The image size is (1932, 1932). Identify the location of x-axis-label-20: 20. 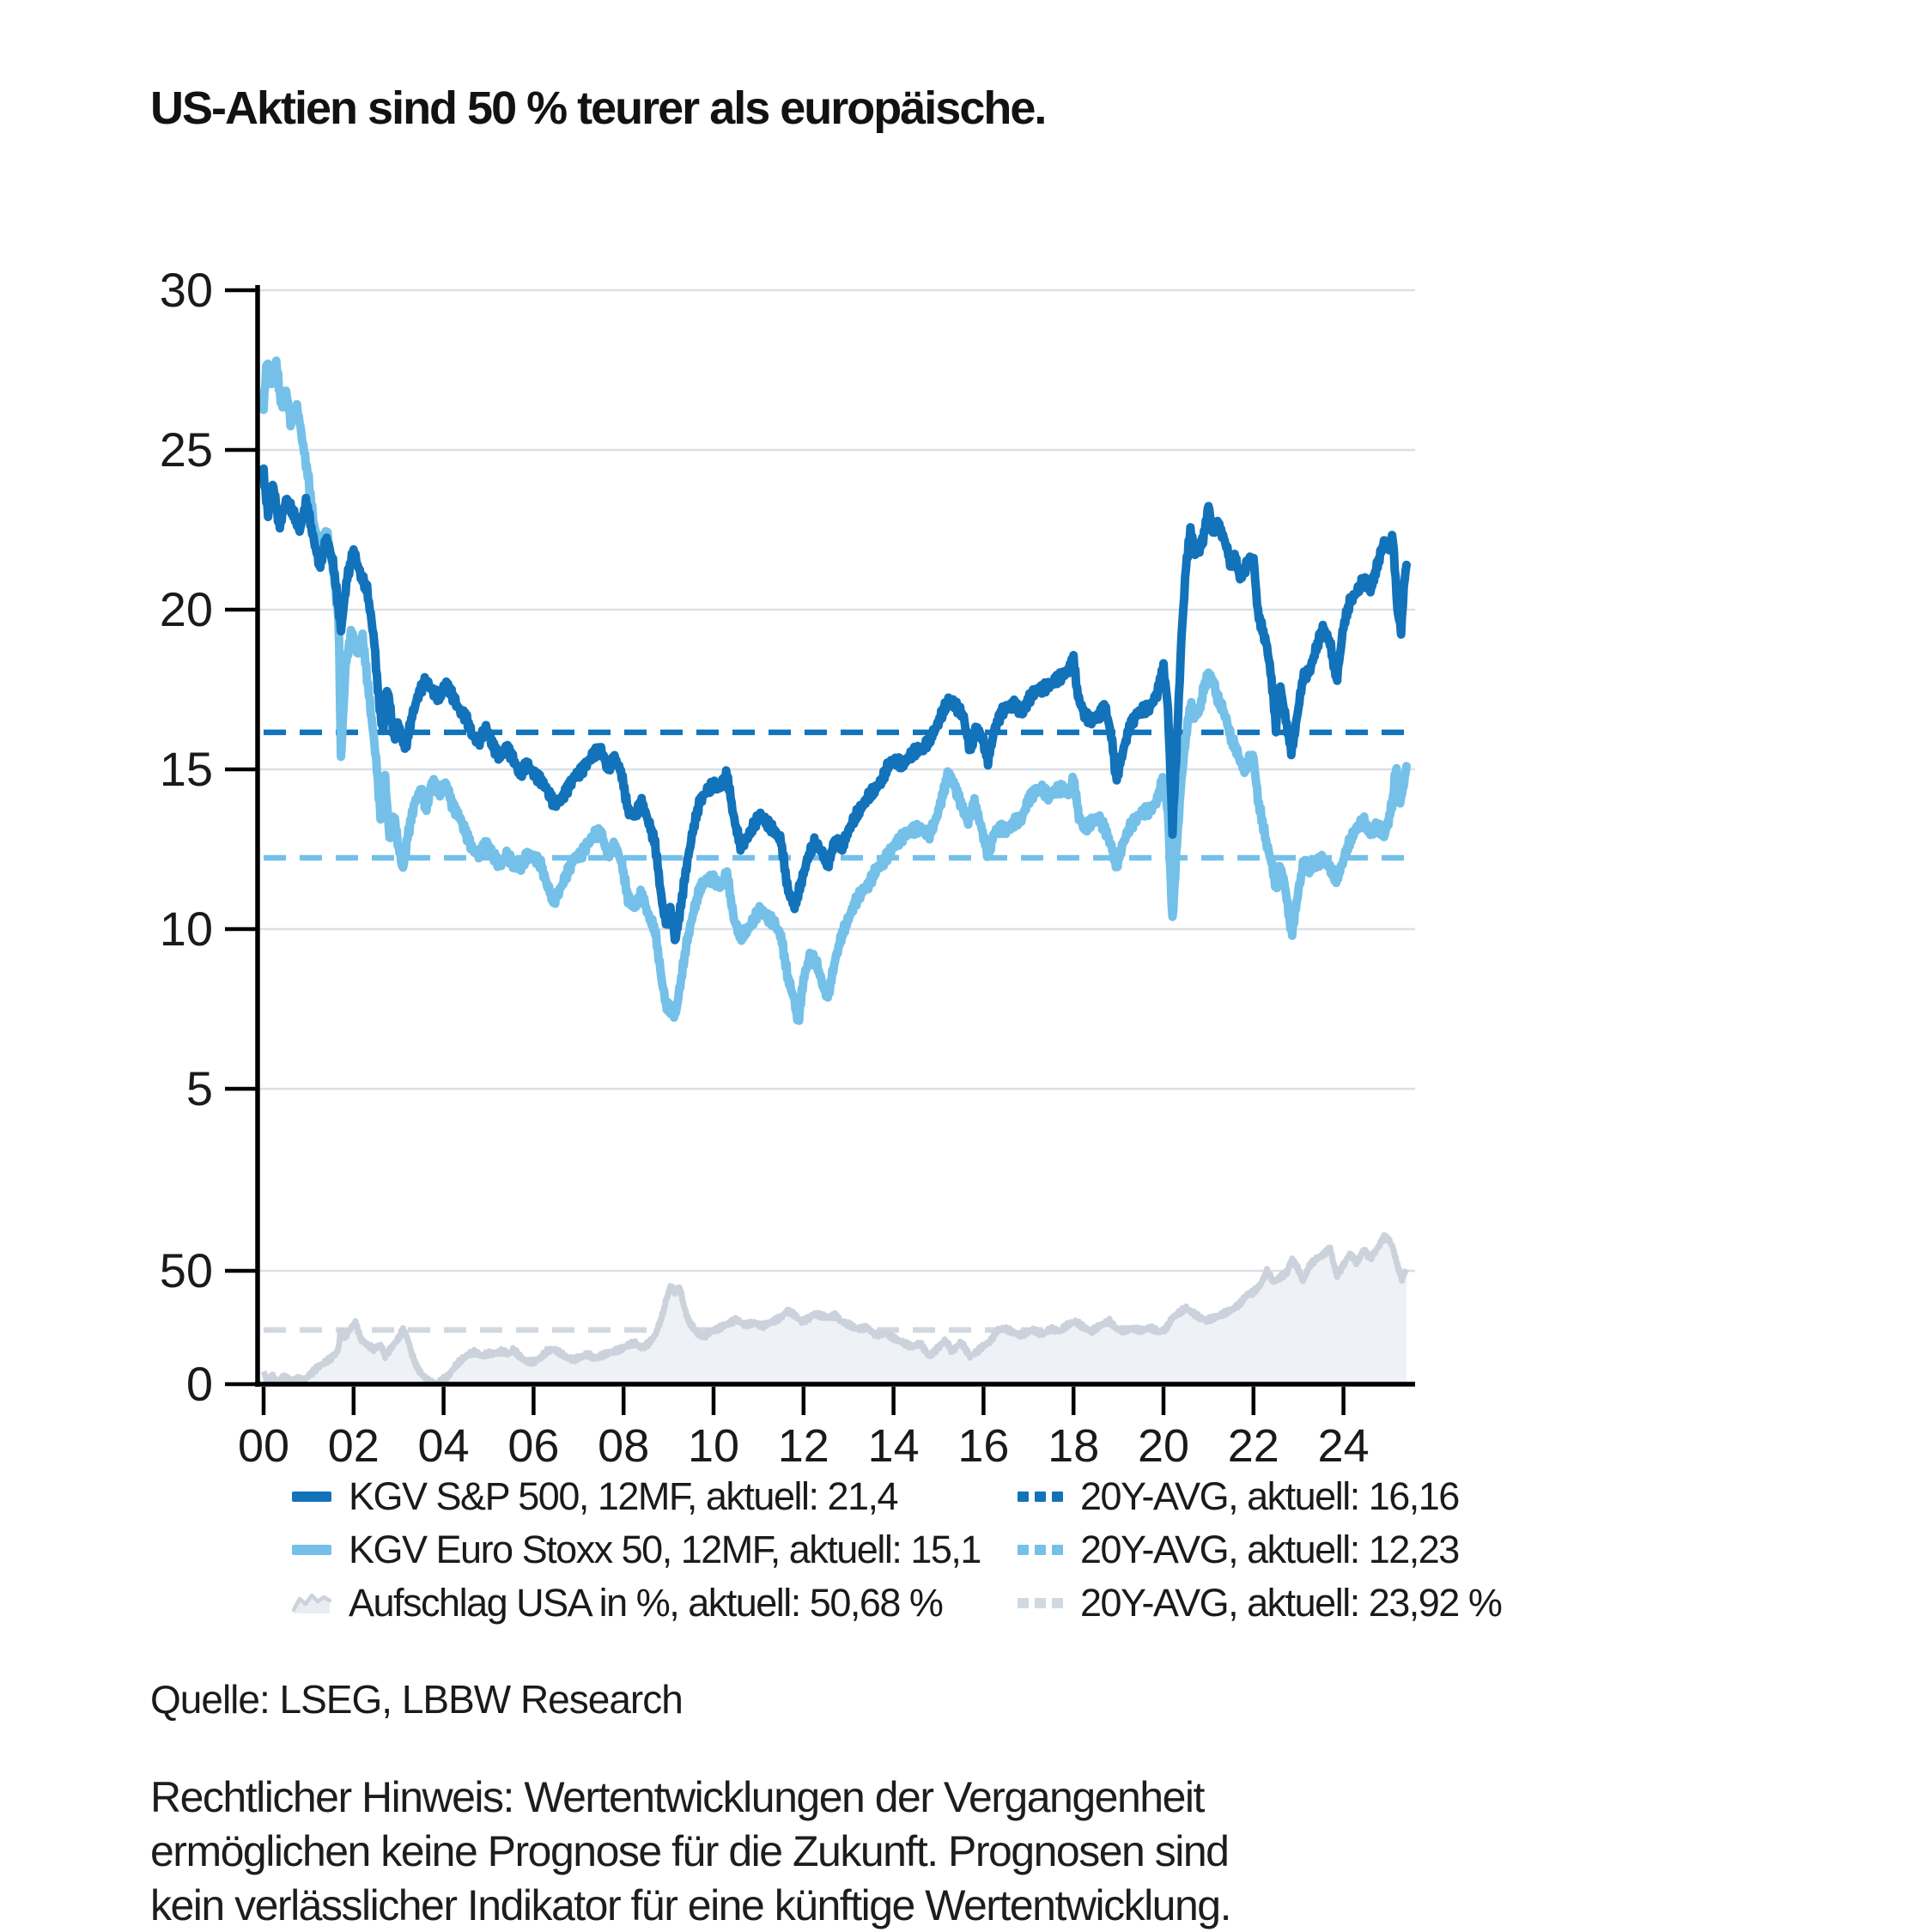
(1163, 1446).